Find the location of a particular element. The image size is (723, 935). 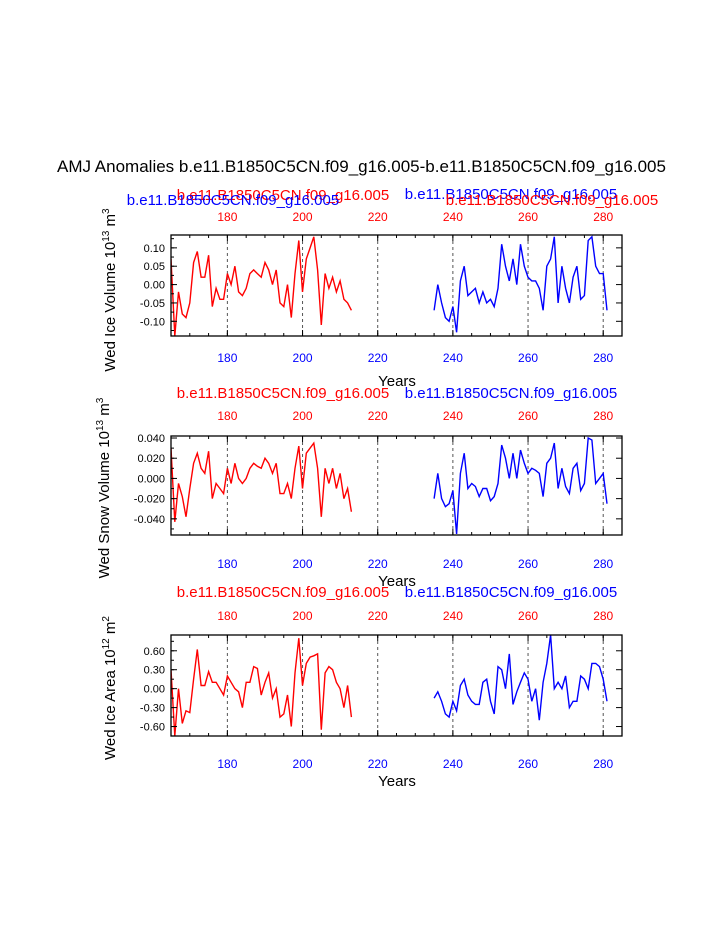

ytick-label: 0.30 is located at coordinates (154, 671).